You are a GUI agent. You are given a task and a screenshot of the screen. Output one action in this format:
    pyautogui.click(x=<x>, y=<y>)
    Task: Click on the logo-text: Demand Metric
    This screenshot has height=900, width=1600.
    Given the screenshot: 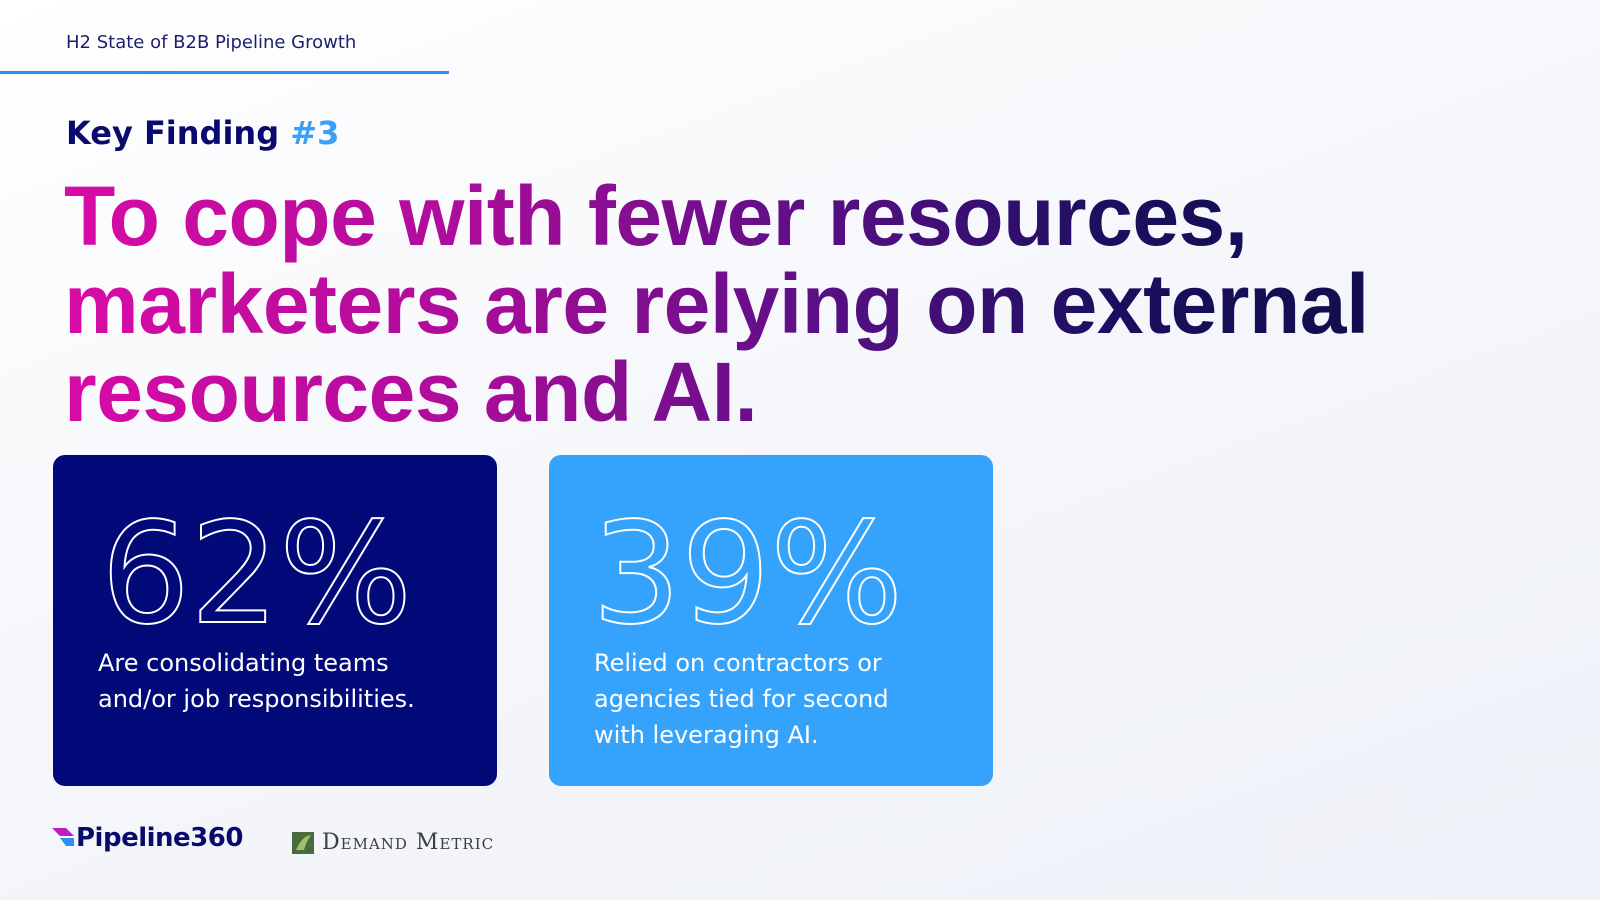 What is the action you would take?
    pyautogui.click(x=408, y=842)
    